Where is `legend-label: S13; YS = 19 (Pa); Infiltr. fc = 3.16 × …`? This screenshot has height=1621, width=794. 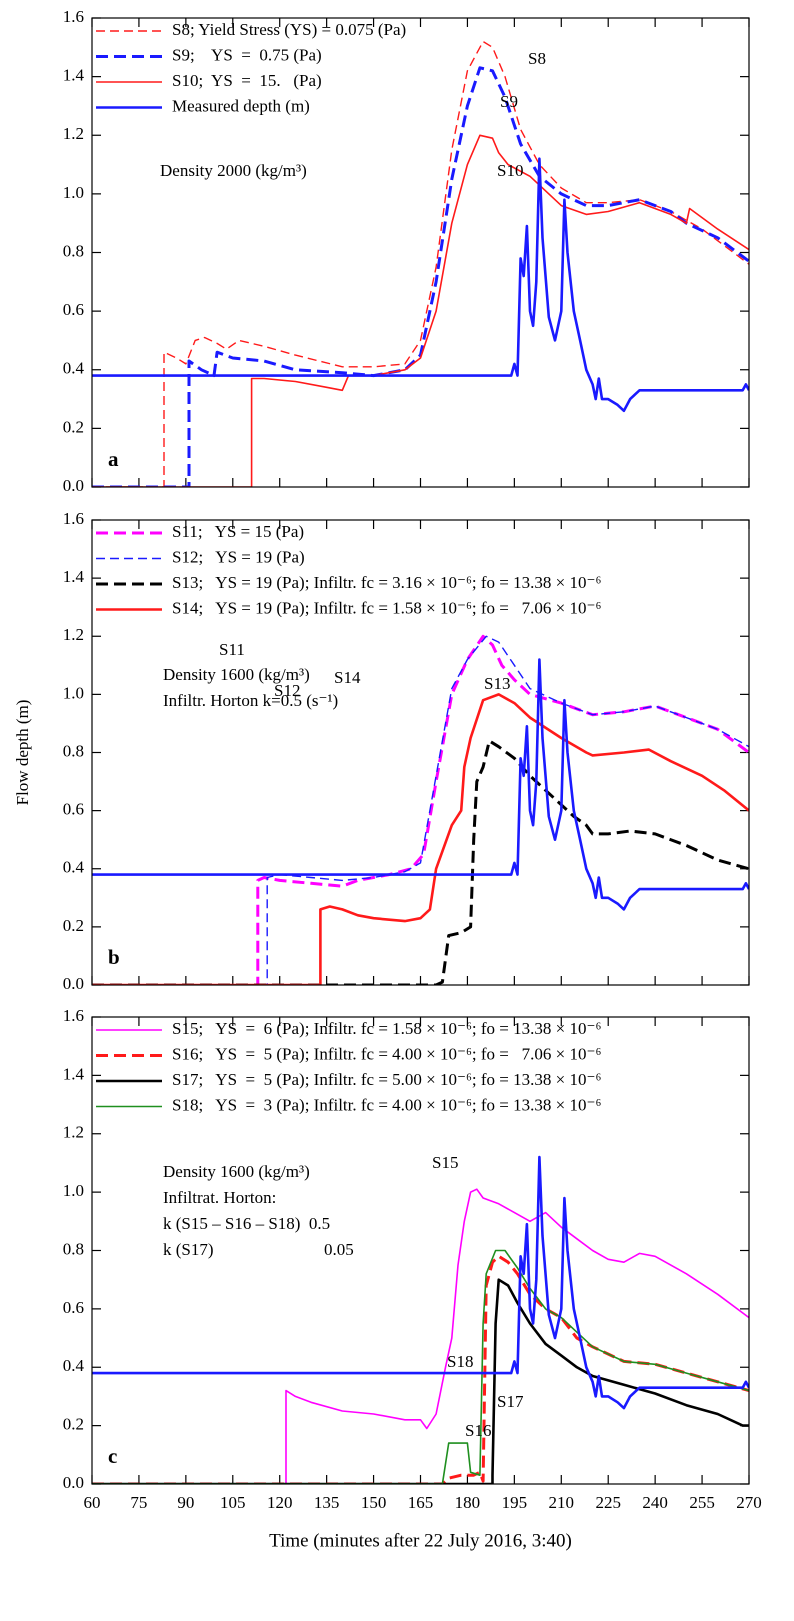
legend-label: S13; YS = 19 (Pa); Infiltr. fc = 3.16 × … is located at coordinates (386, 582).